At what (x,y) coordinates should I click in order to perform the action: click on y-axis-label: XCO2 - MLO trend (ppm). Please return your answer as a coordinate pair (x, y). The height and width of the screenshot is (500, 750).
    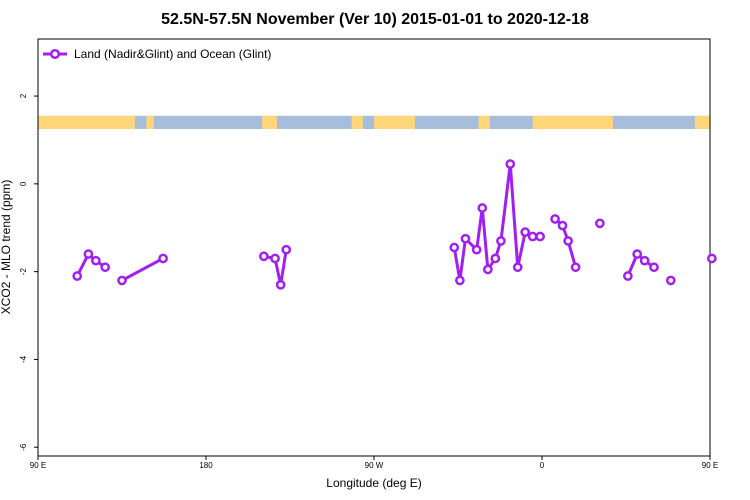
    Looking at the image, I should click on (6, 247).